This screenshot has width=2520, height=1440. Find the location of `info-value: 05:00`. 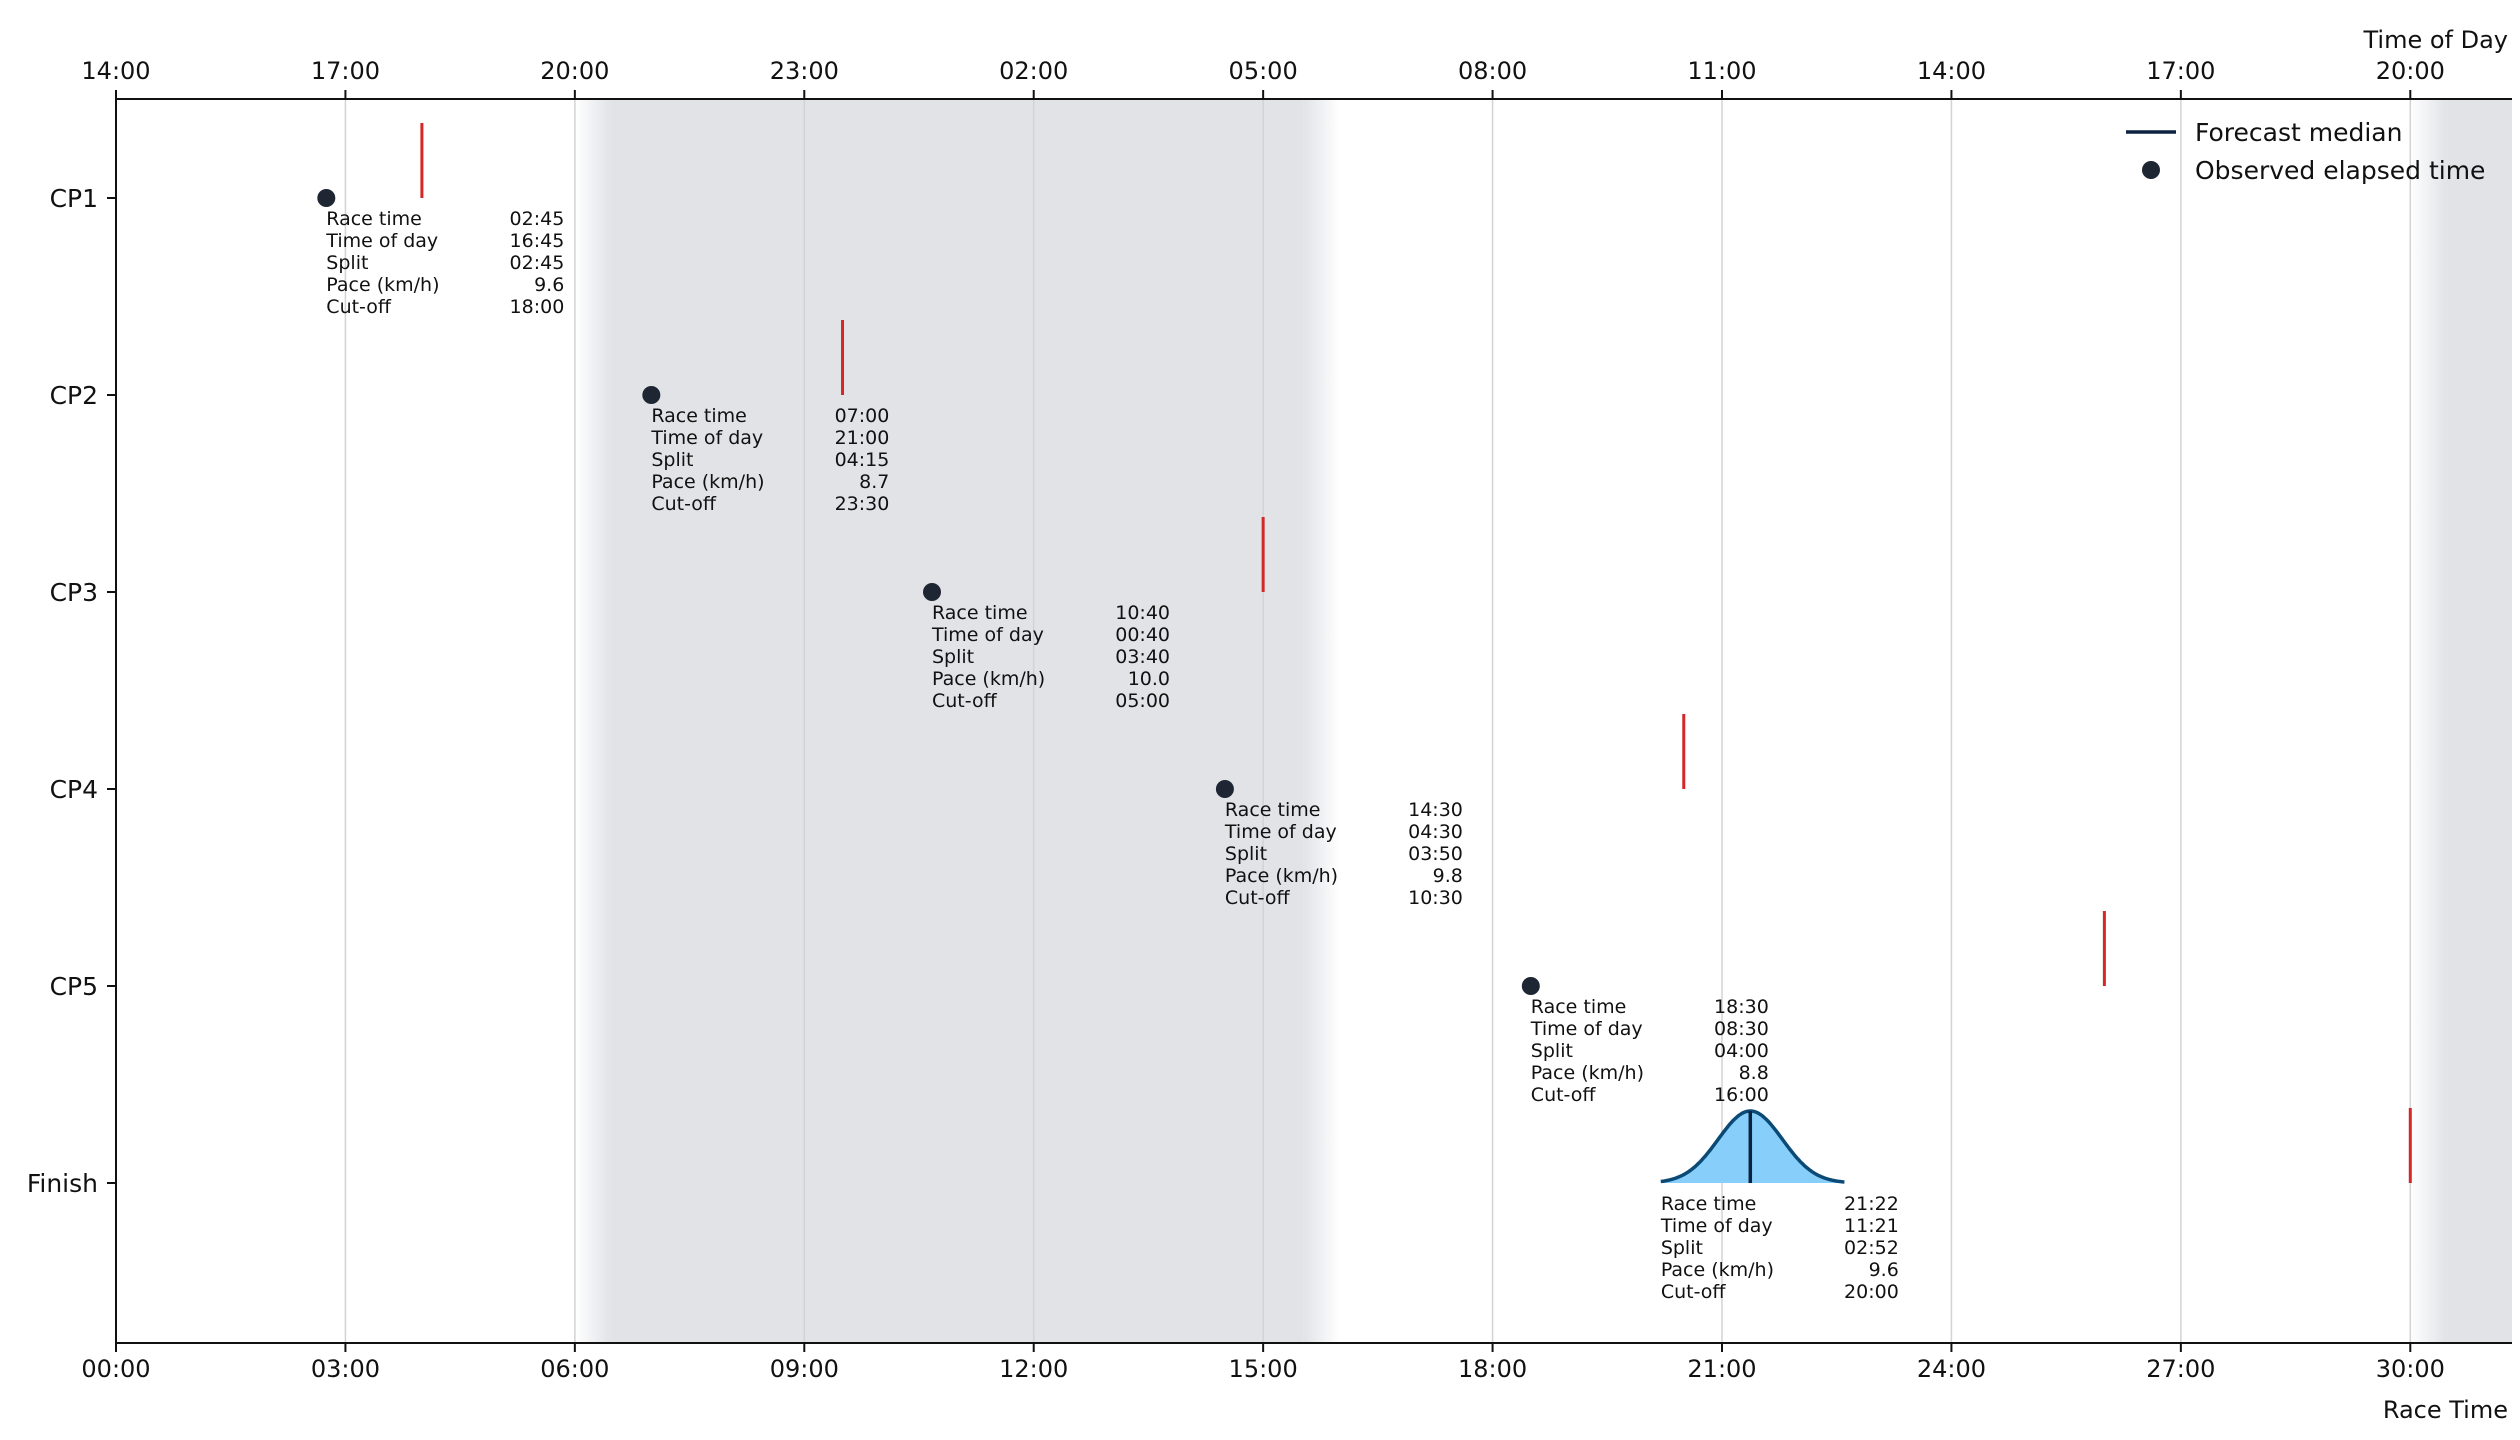

info-value: 05:00 is located at coordinates (1142, 701).